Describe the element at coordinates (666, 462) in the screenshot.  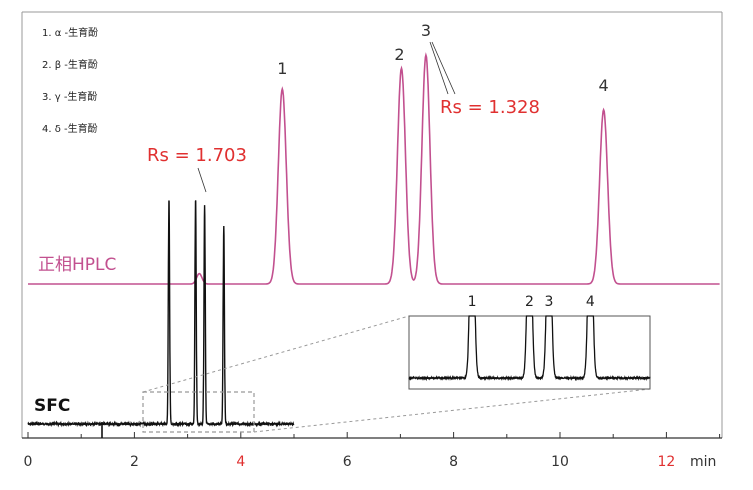
I see `x-tick-label-6: 12` at that location.